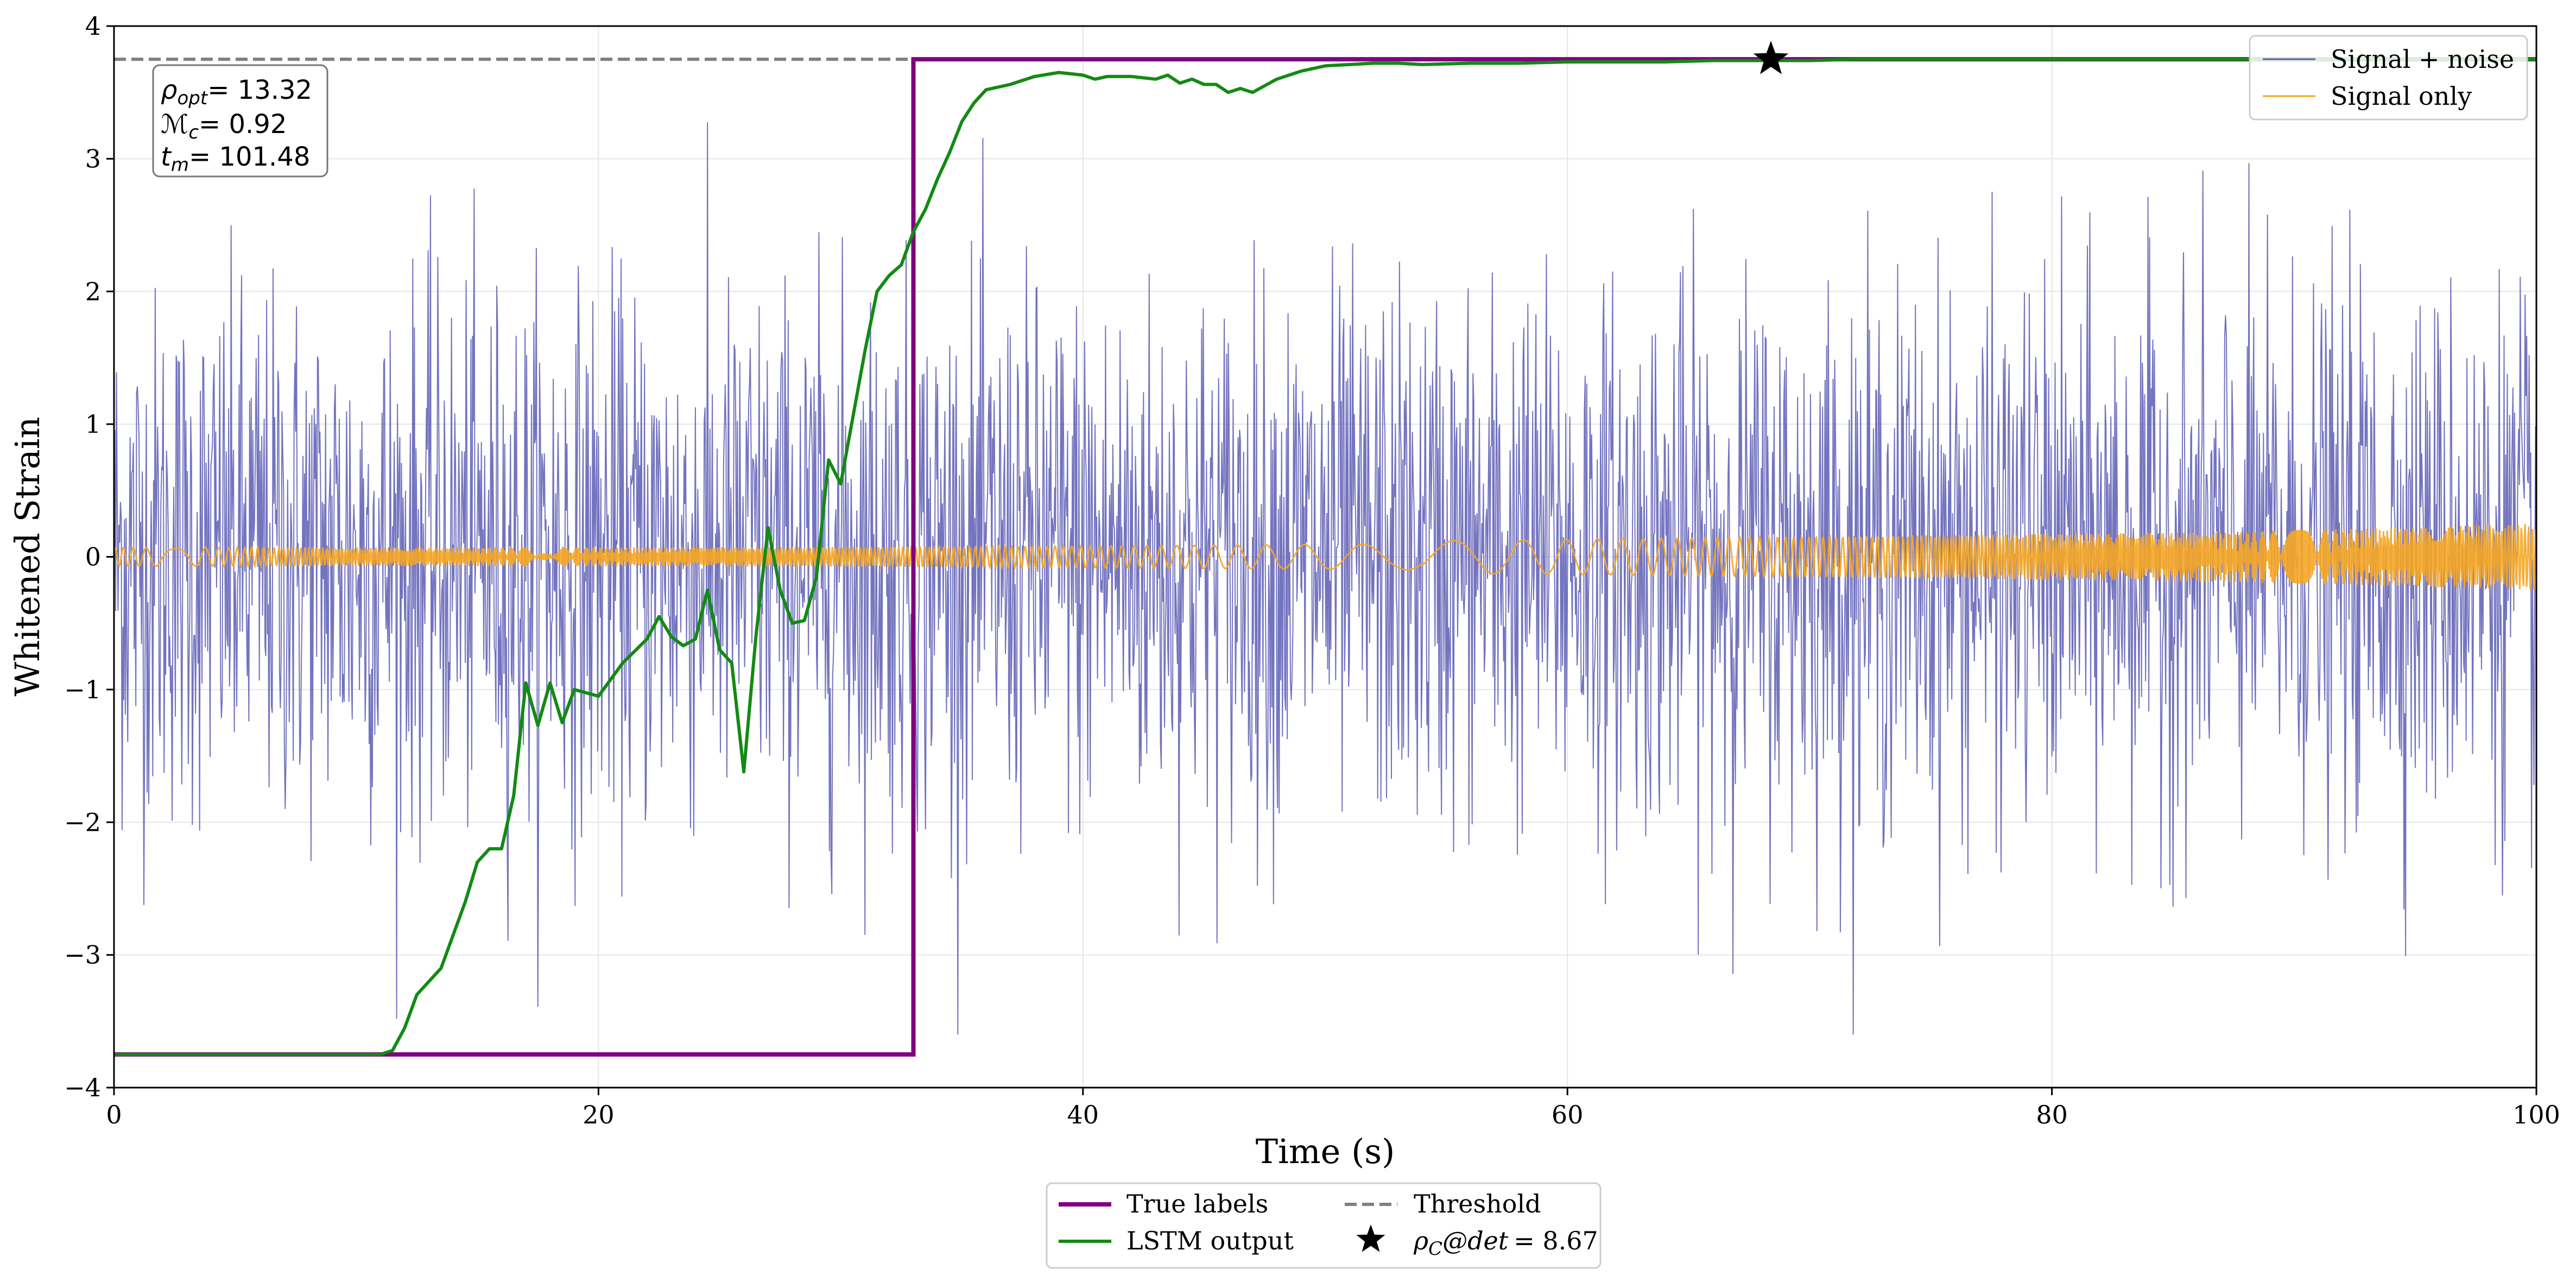 This screenshot has width=2576, height=1282. What do you see at coordinates (82, 689) in the screenshot?
I see `y-tick-label: −1` at bounding box center [82, 689].